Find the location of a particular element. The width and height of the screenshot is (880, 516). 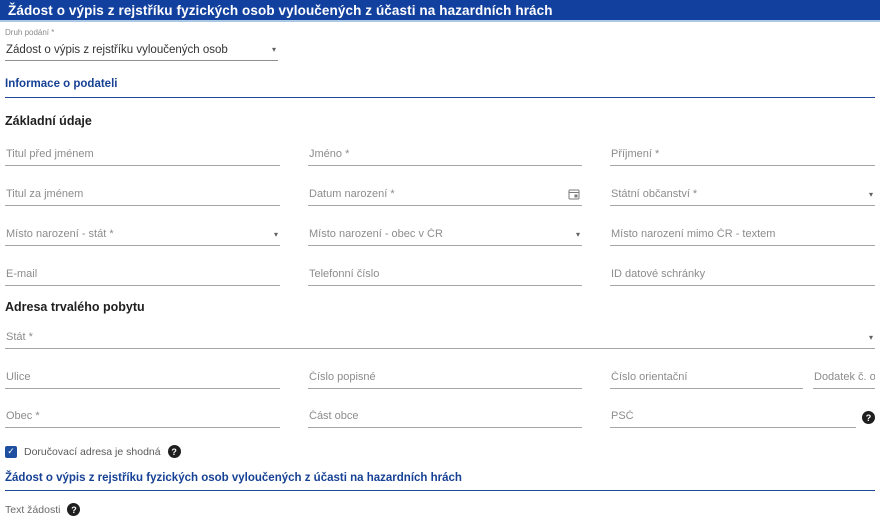

stat-select: ▾ is located at coordinates (440, 332).